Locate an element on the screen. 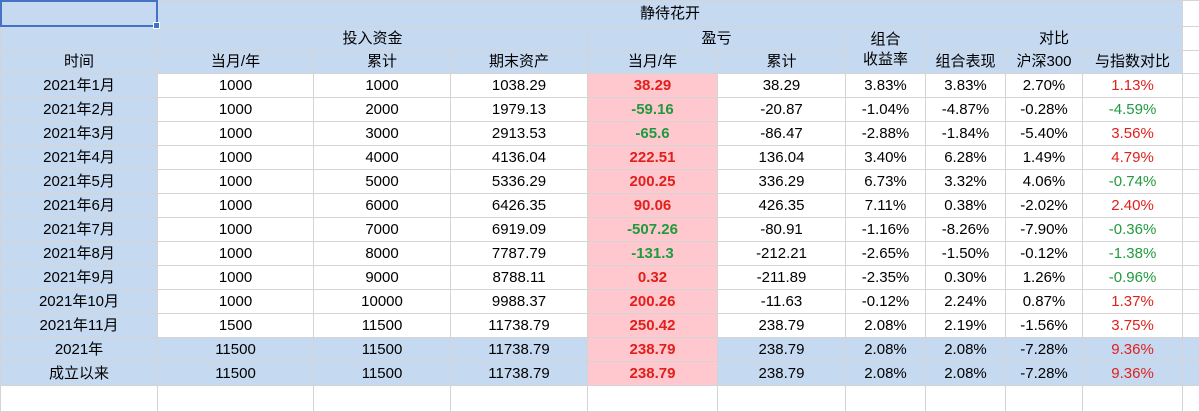  cell: 3.75% is located at coordinates (1133, 326).